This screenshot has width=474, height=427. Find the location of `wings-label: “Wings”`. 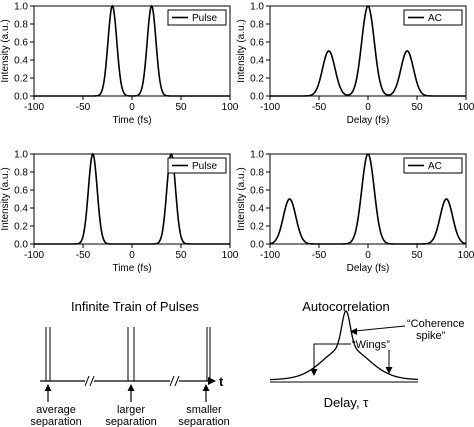

wings-label: “Wings” is located at coordinates (371, 345).